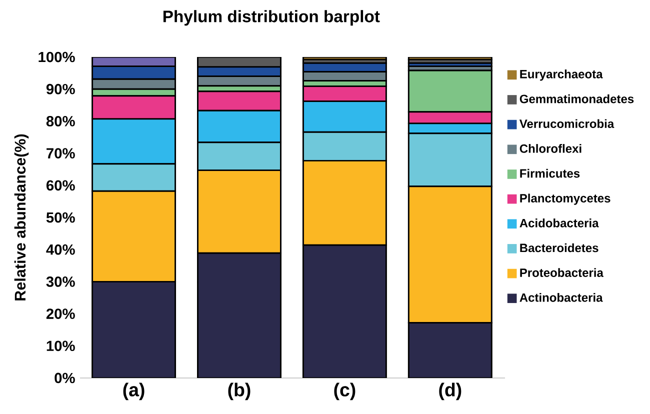  I want to click on x-tick-label: (b), so click(239, 391).